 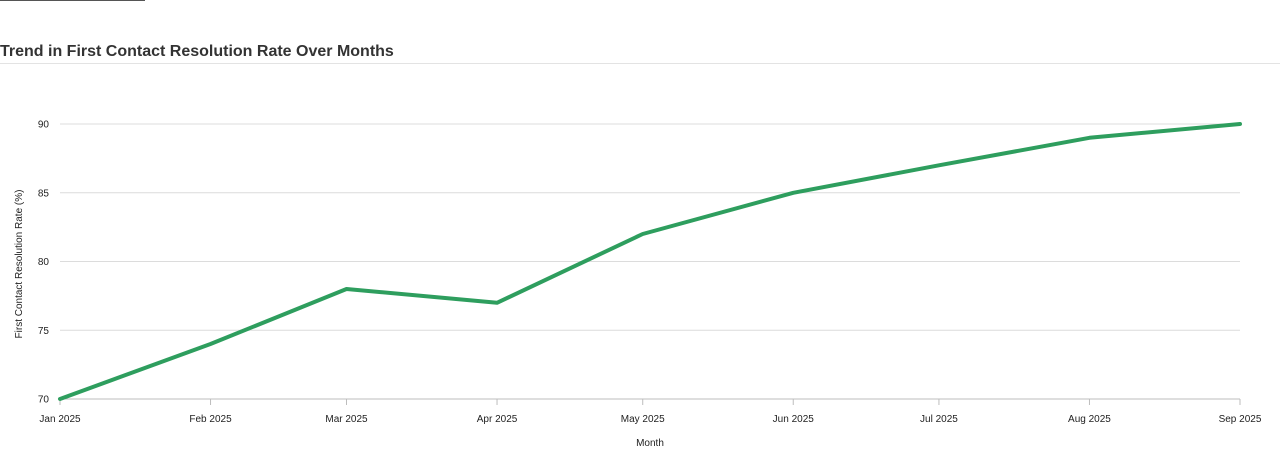 I want to click on x-tick-label: Aug 2025, so click(x=1089, y=419).